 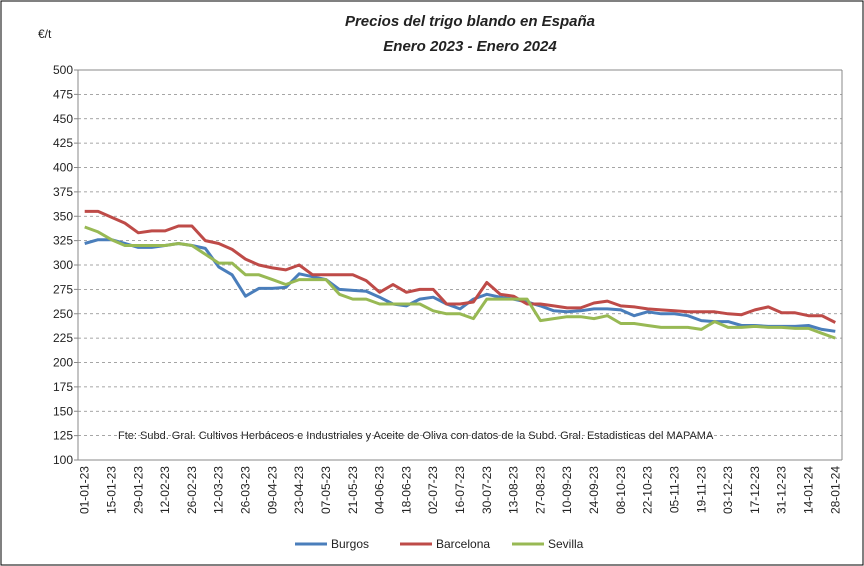 What do you see at coordinates (63, 460) in the screenshot?
I see `y-tick-label: 100` at bounding box center [63, 460].